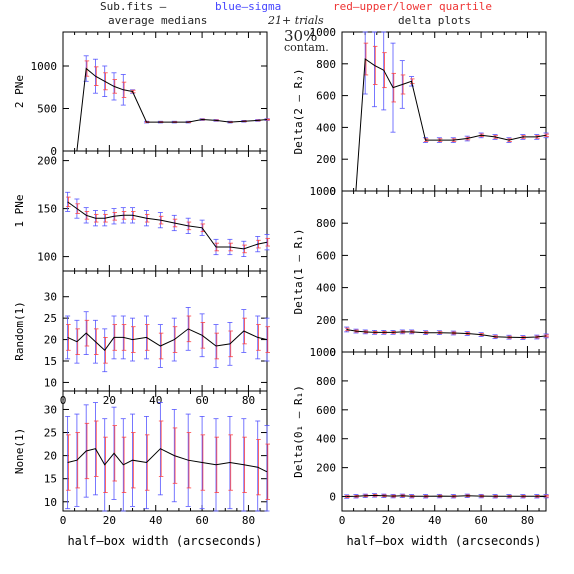 This screenshot has height=574, width=574. What do you see at coordinates (63, 520) in the screenshot?
I see `left-4-xtick-label: 0` at bounding box center [63, 520].